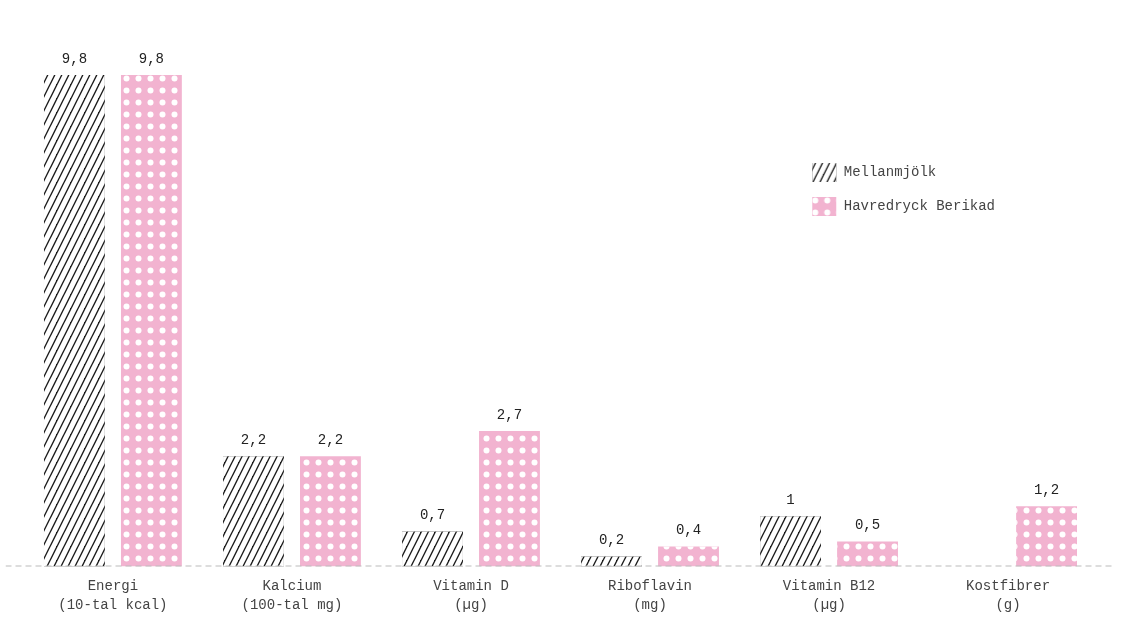 Image resolution: width=1129 pixels, height=622 pixels. What do you see at coordinates (1008, 595) in the screenshot?
I see `x-tick-label: Kostfibrer (g)` at bounding box center [1008, 595].